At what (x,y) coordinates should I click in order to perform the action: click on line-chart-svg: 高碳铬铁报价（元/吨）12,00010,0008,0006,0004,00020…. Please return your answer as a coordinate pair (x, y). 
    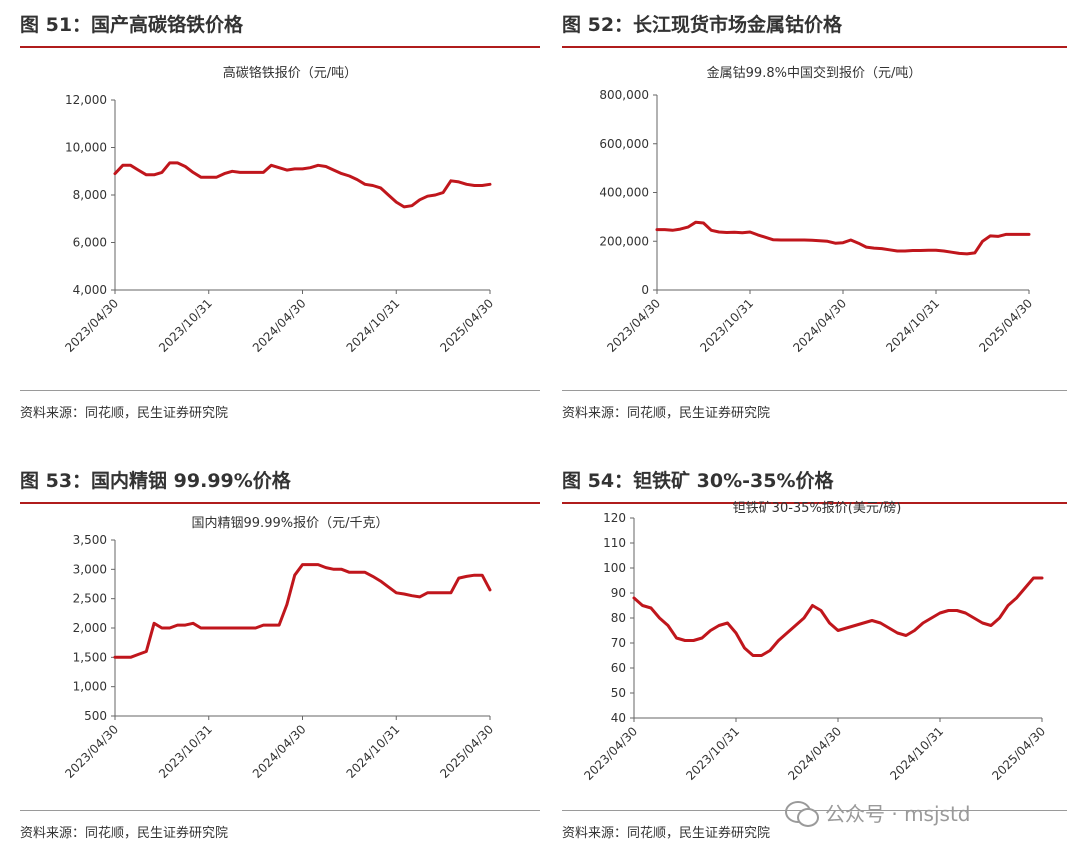
    Looking at the image, I should click on (279, 210).